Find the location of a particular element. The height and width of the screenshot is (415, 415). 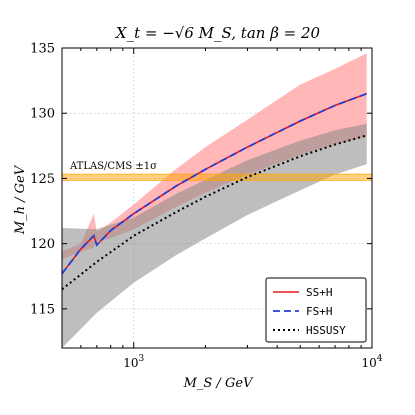

y-axis-label: M_h / GeV is located at coordinates (20, 199).